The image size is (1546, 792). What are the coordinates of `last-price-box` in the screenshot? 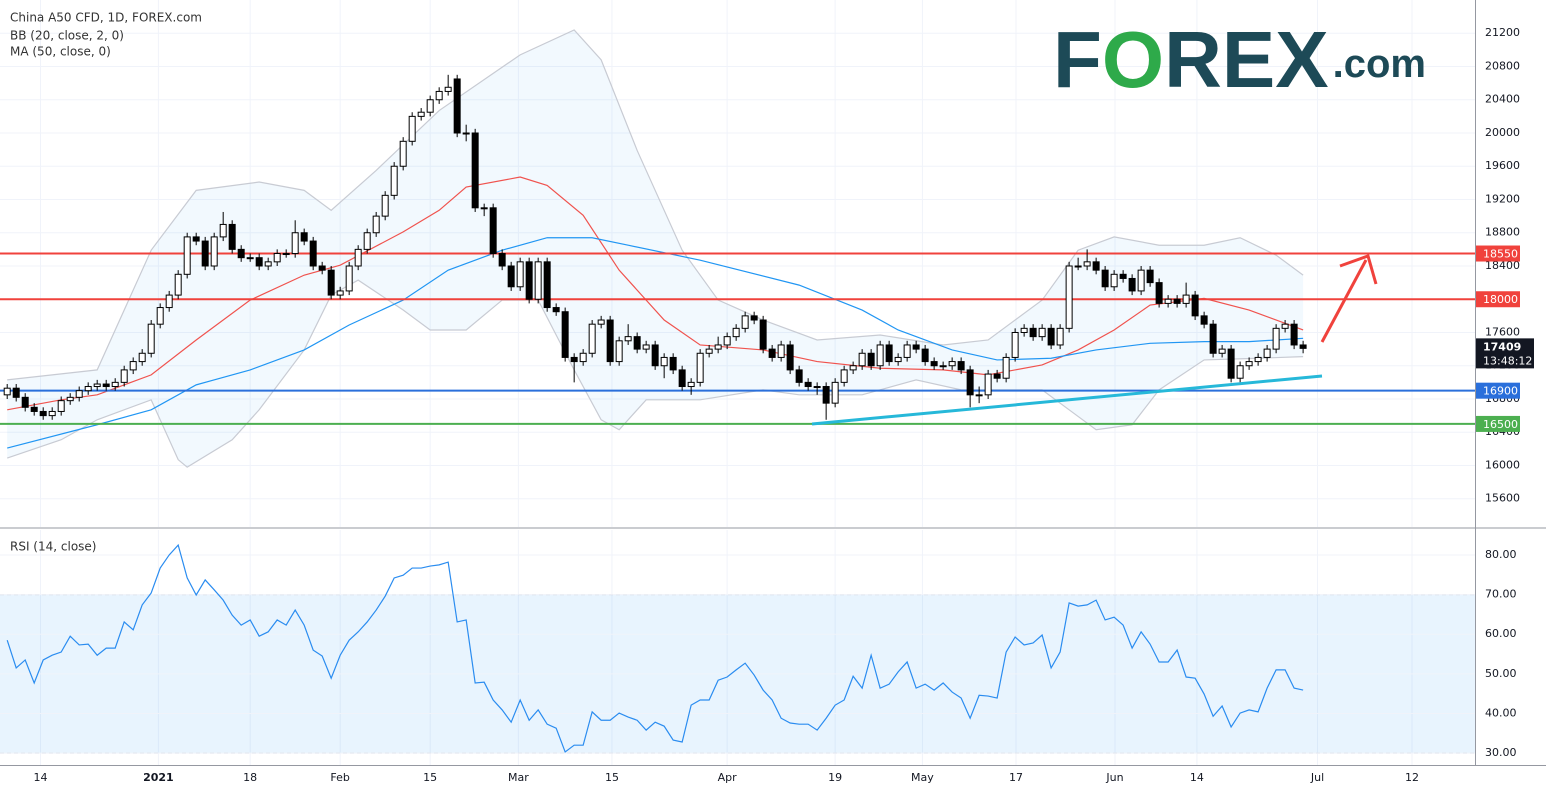 It's located at (1505, 353).